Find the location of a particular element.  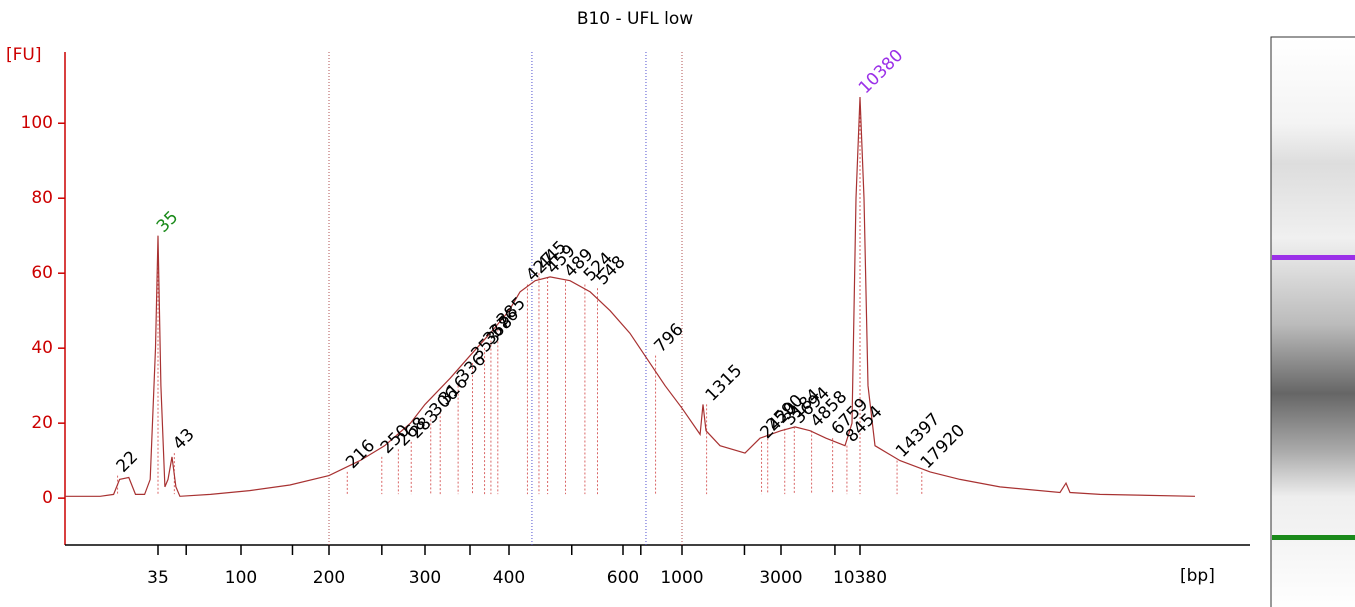

peak-label: 10380 is located at coordinates (881, 72).